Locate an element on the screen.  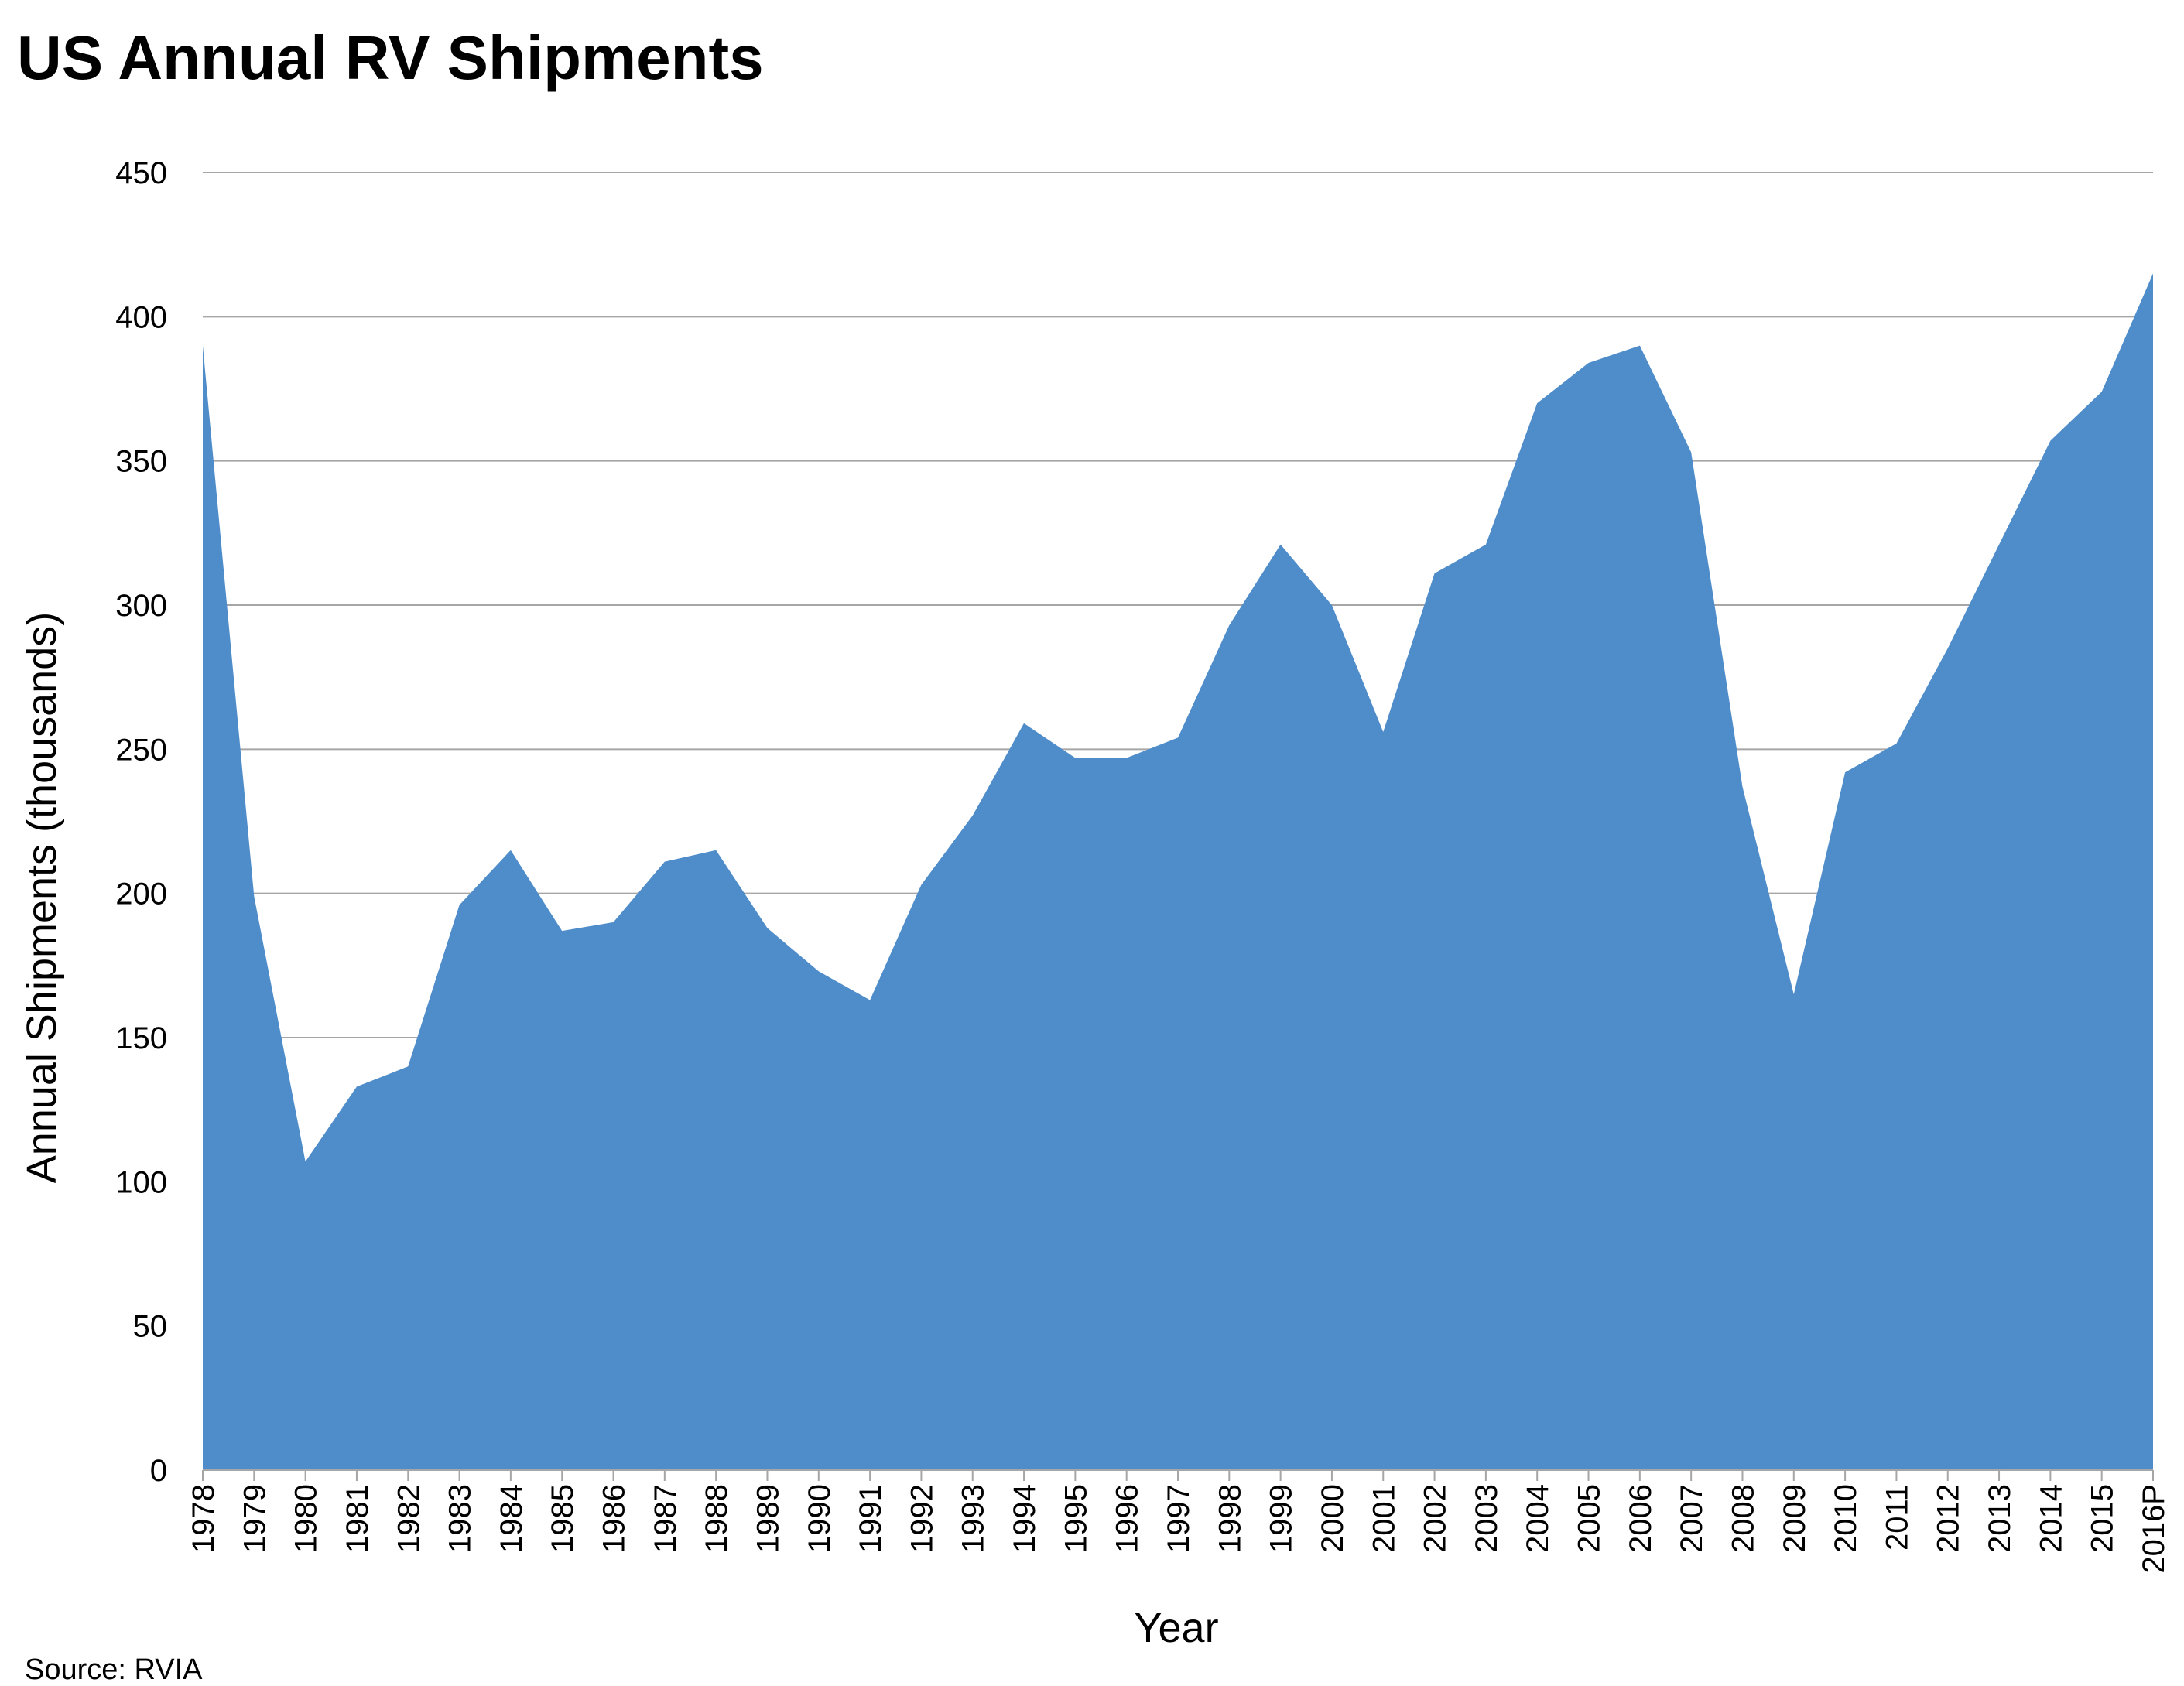
x-tick-label-1985: 1985 is located at coordinates (563, 1518).